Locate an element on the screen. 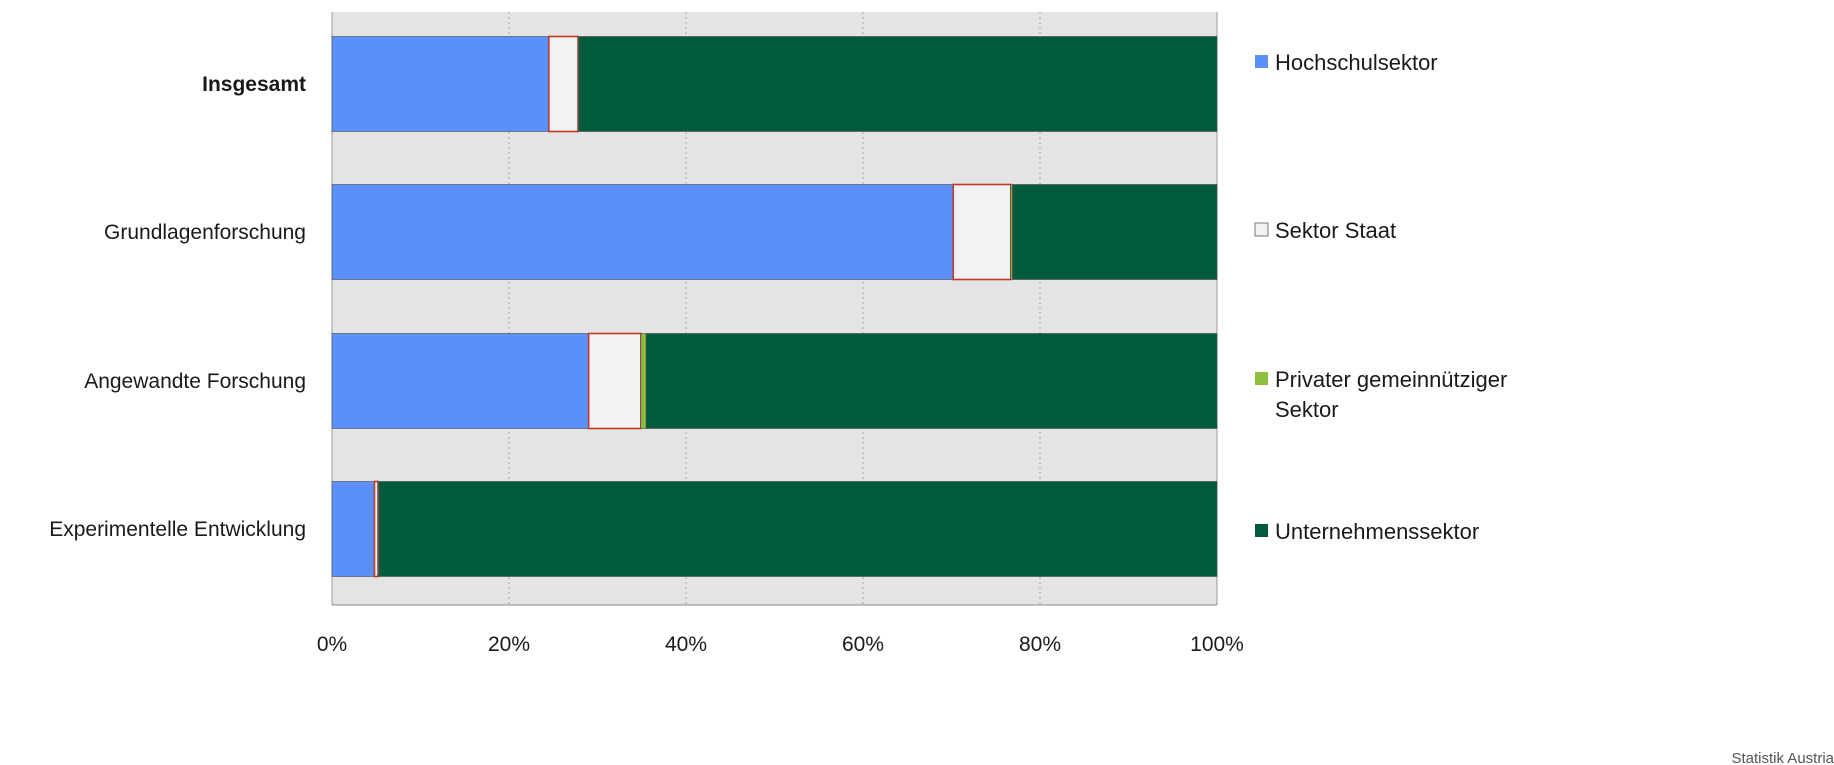  x-tick-label: 0% is located at coordinates (332, 644).